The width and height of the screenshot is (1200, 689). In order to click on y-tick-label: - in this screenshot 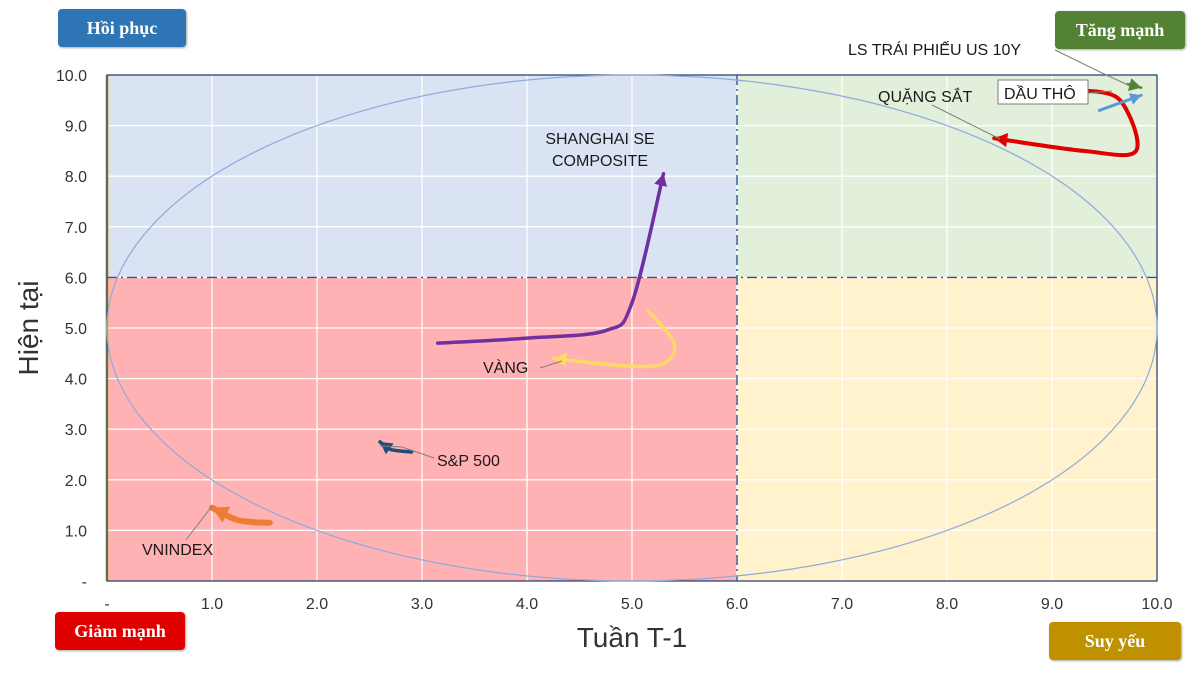, I will do `click(84, 582)`.